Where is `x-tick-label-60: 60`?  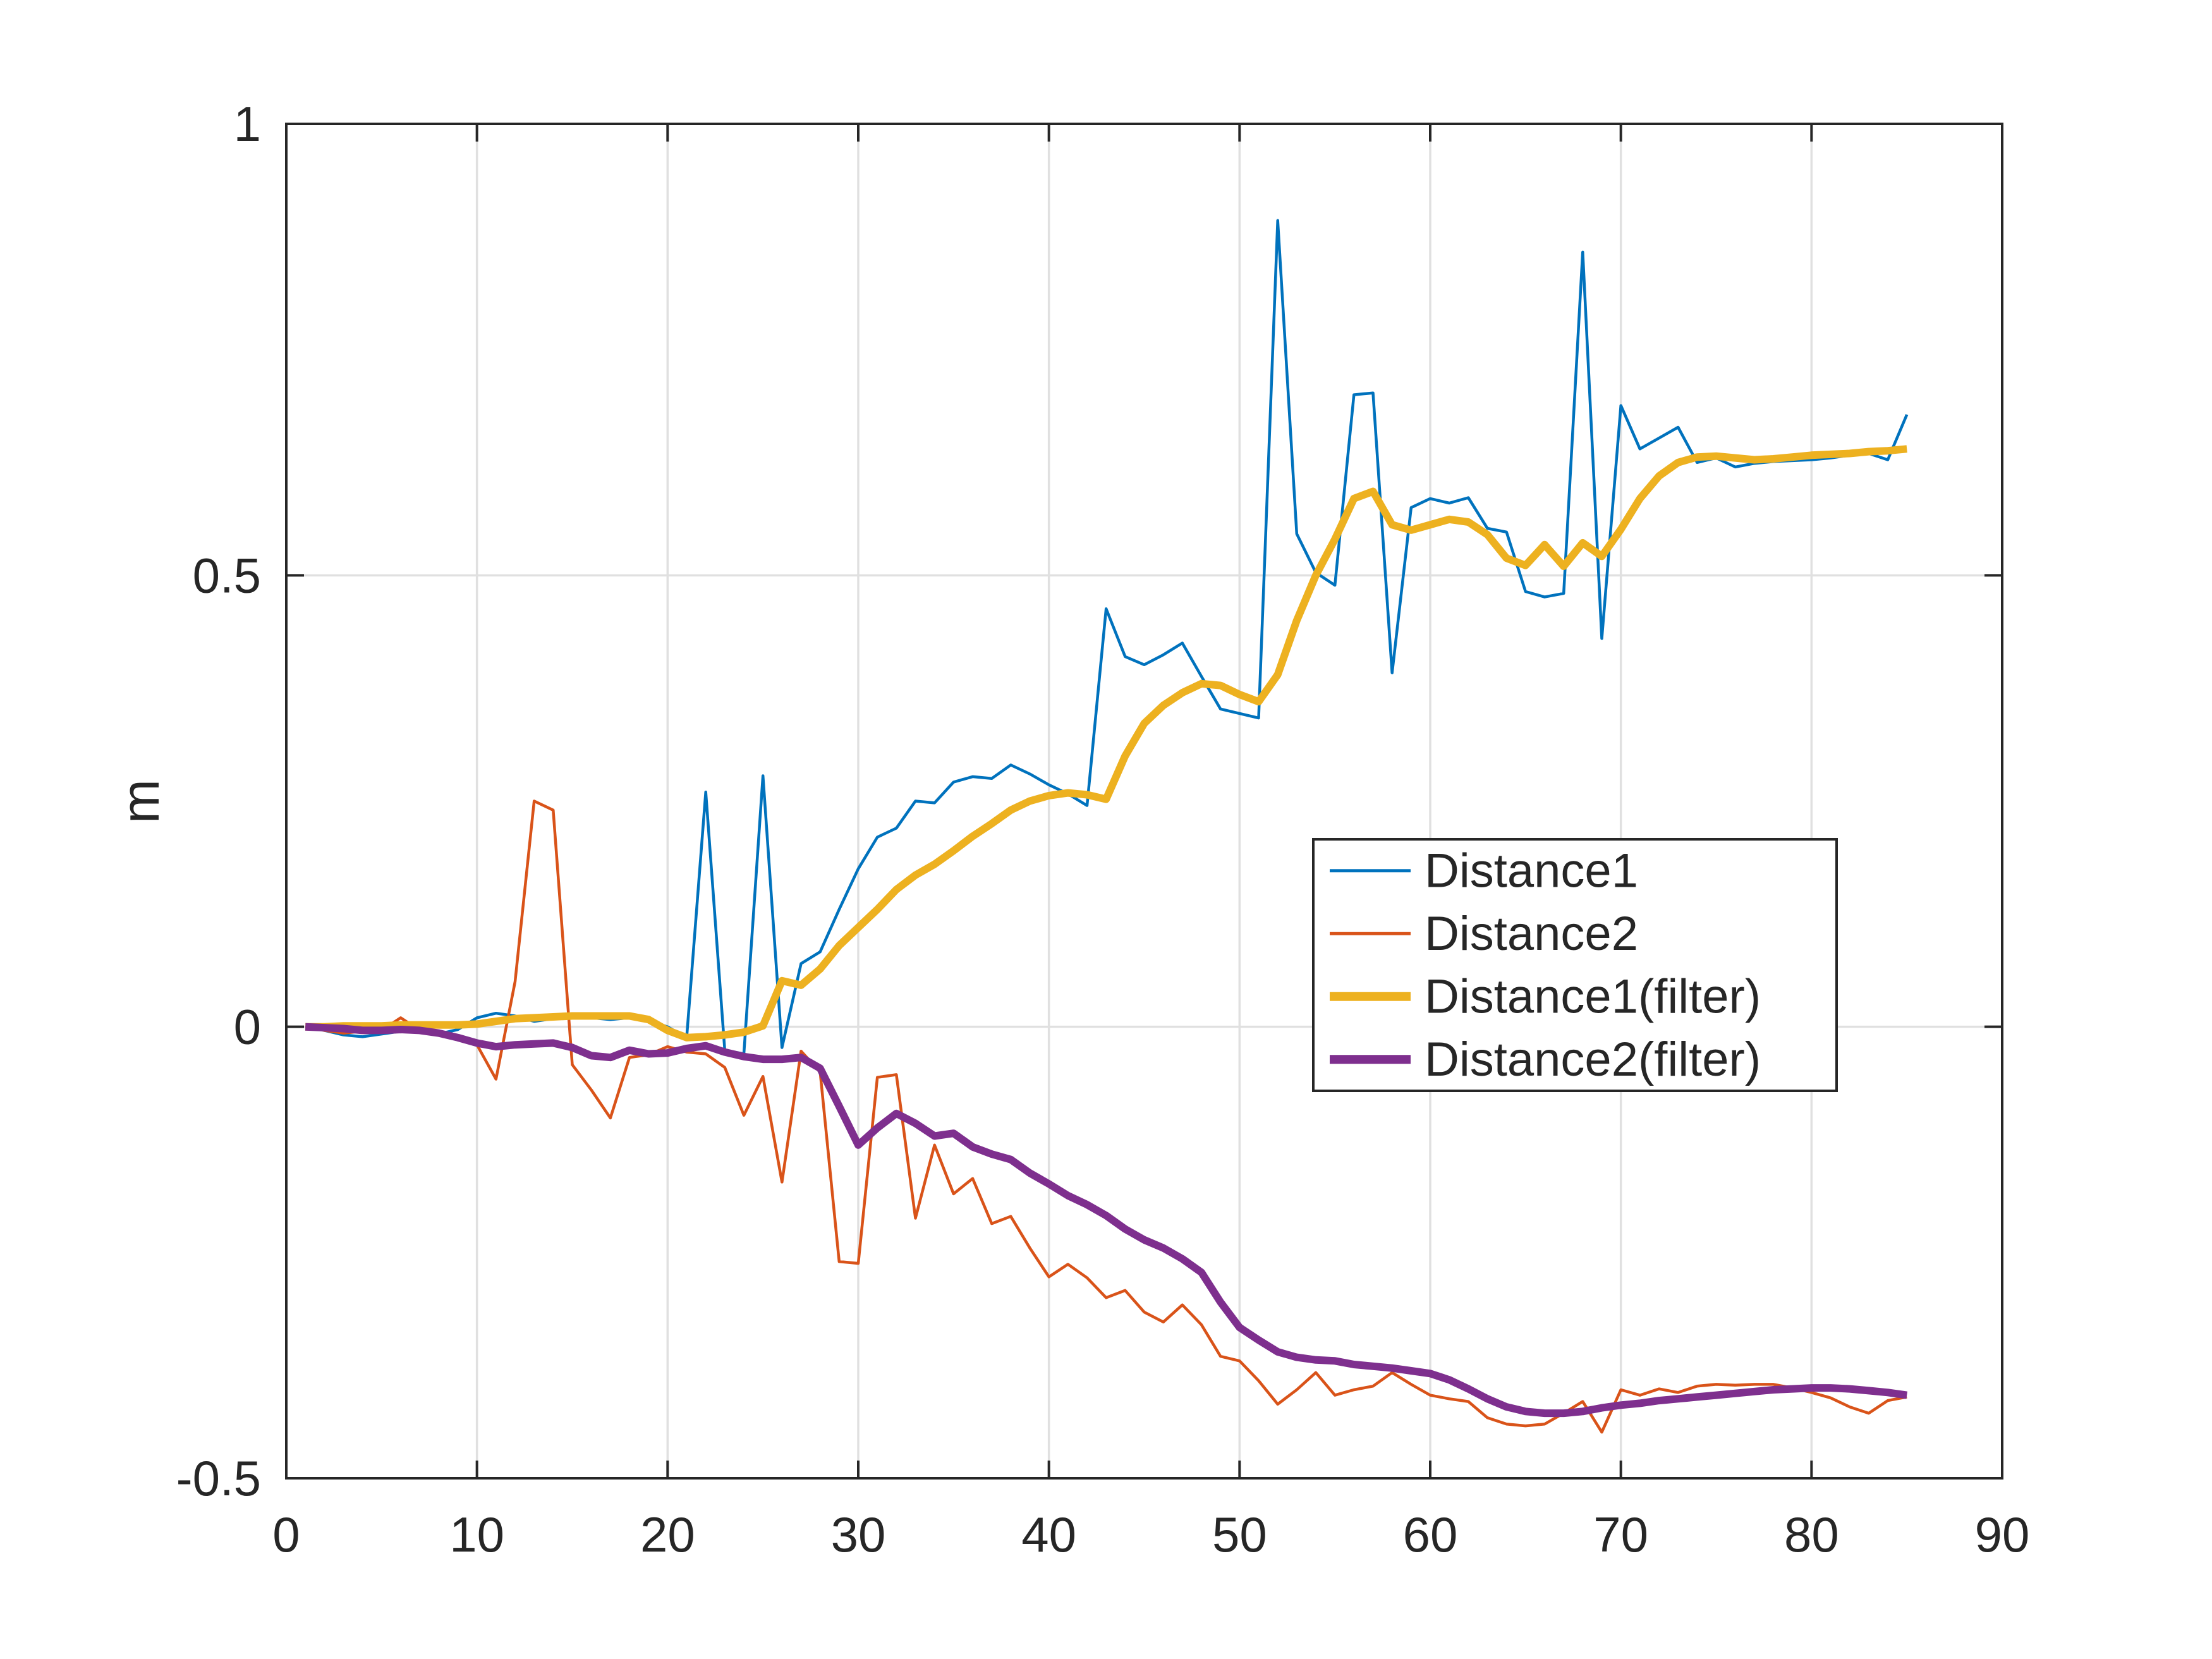
x-tick-label-60: 60 is located at coordinates (1430, 1534).